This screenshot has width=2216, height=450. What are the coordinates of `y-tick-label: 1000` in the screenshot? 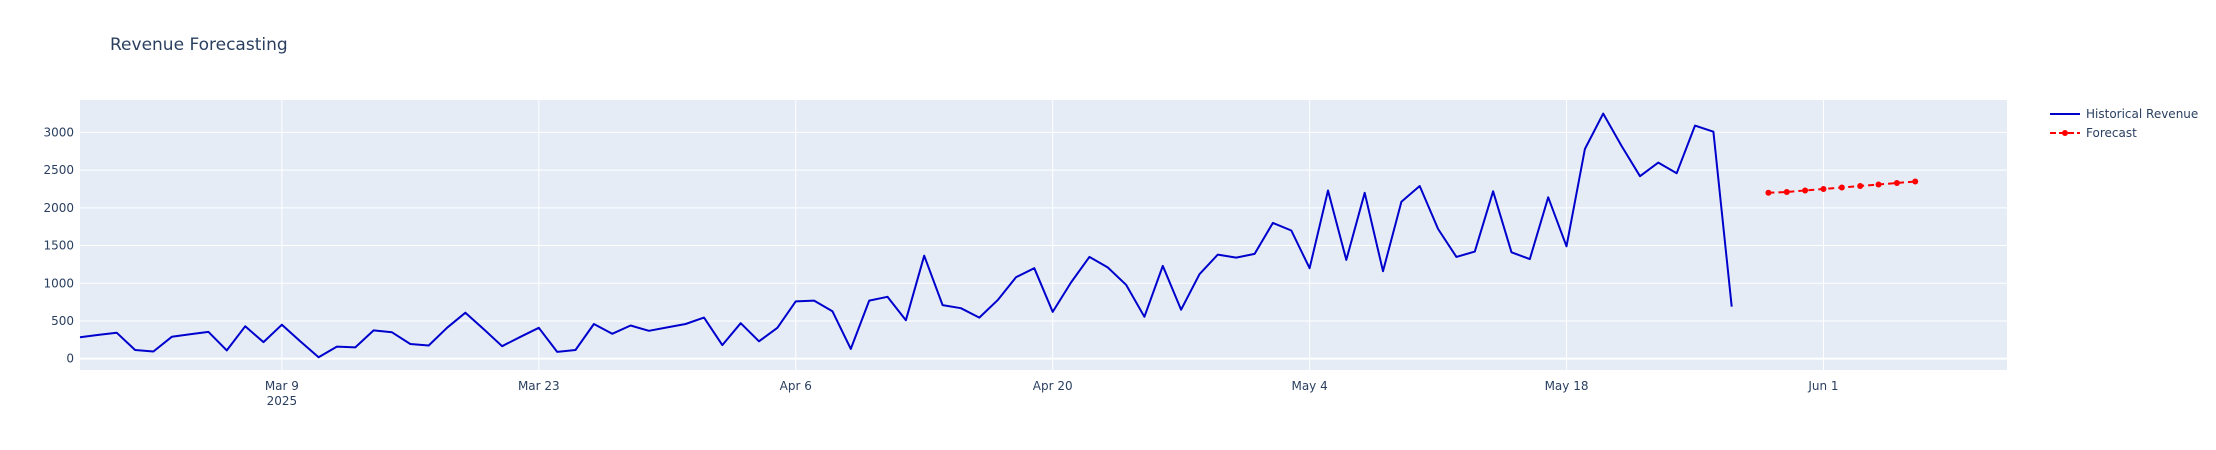 It's located at (58, 283).